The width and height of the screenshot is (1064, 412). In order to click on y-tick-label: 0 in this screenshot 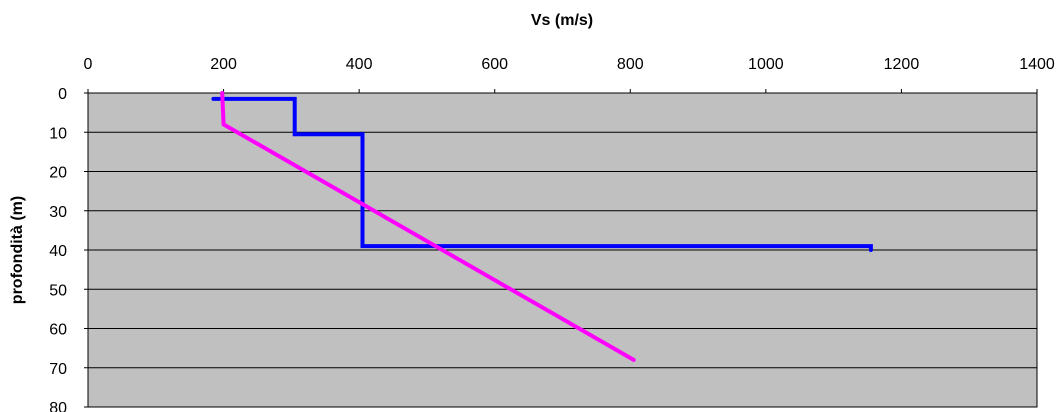, I will do `click(62, 94)`.